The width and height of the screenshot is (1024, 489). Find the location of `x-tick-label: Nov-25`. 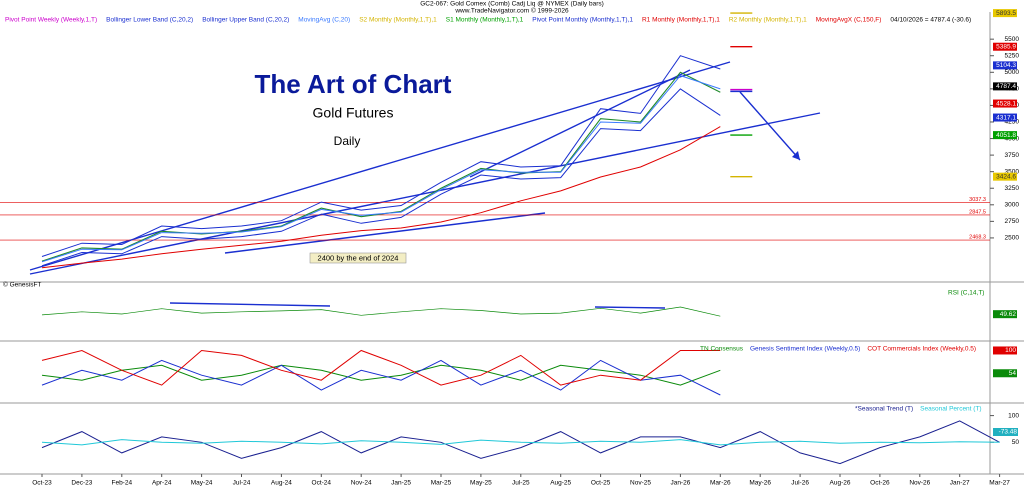

x-tick-label: Nov-25 is located at coordinates (640, 483).